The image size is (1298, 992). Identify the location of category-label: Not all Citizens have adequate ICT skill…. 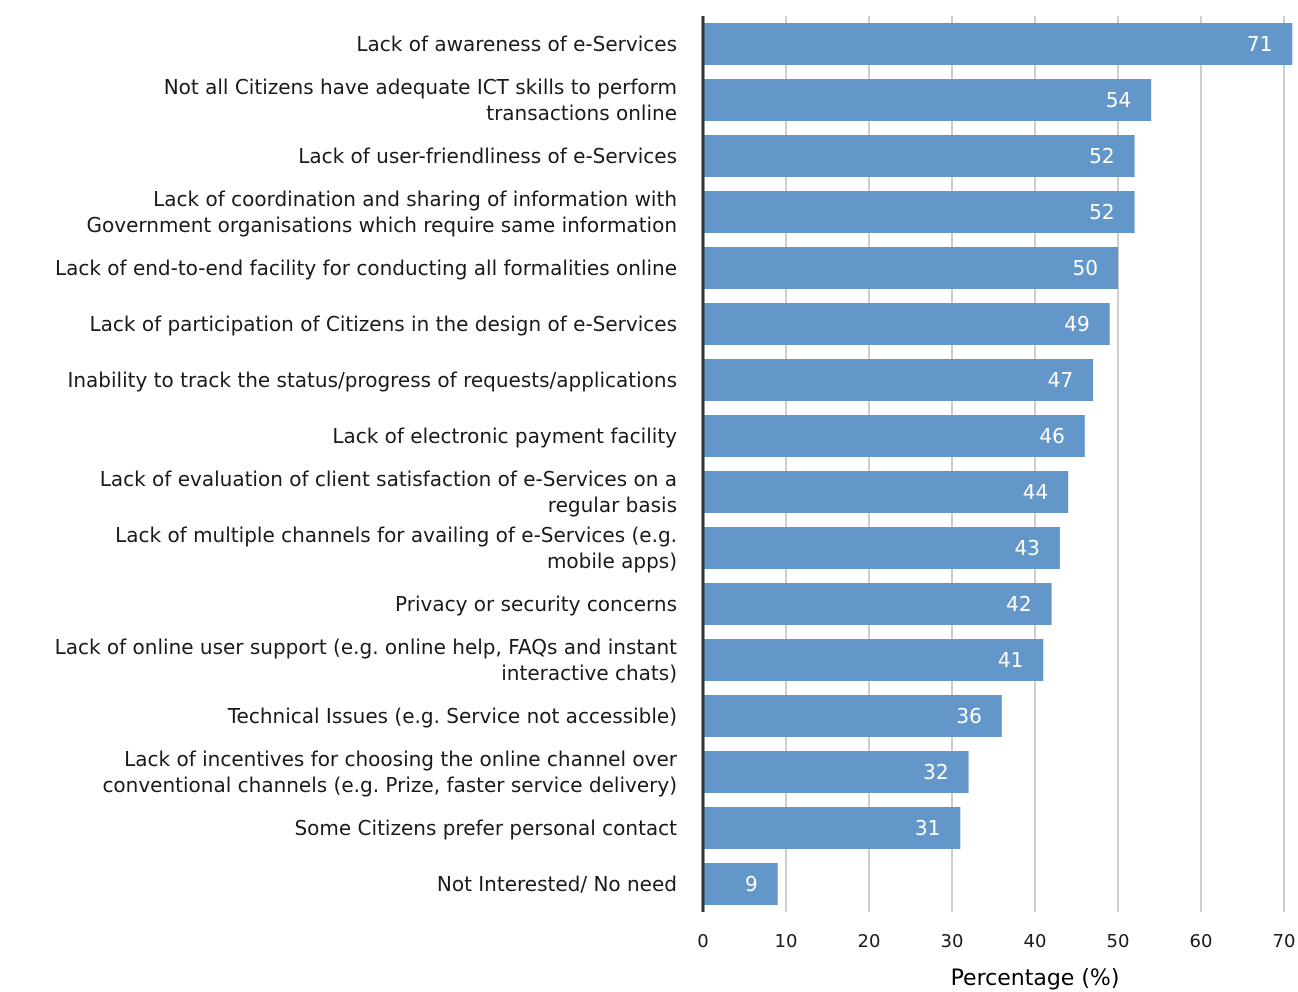
(420, 100).